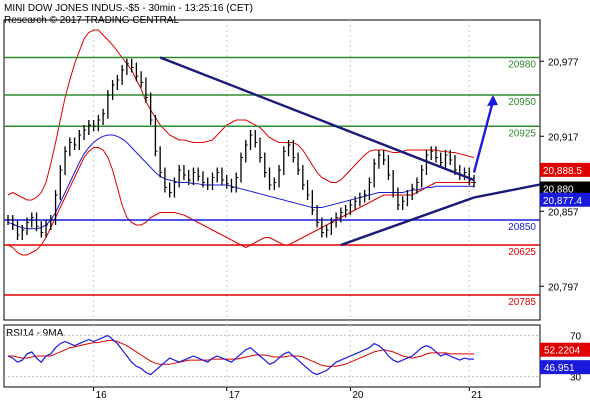 The width and height of the screenshot is (590, 400). Describe the element at coordinates (522, 302) in the screenshot. I see `level-label-20785: 20785` at that location.